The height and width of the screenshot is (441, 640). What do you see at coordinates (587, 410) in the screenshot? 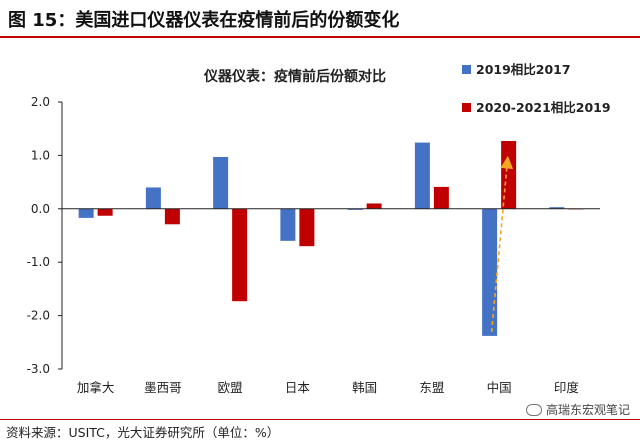
I see `watermark-text: 高瑞东宏观笔记` at bounding box center [587, 410].